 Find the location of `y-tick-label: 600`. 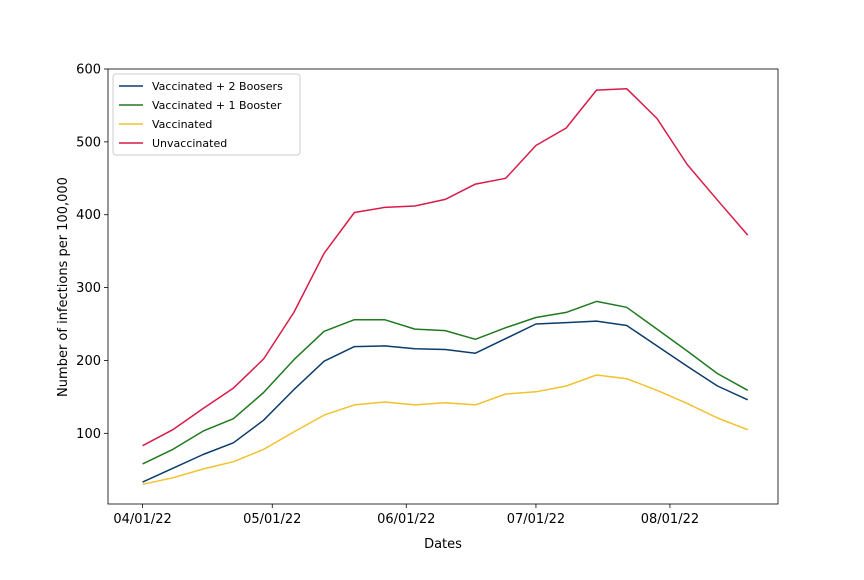

y-tick-label: 600 is located at coordinates (88, 70).